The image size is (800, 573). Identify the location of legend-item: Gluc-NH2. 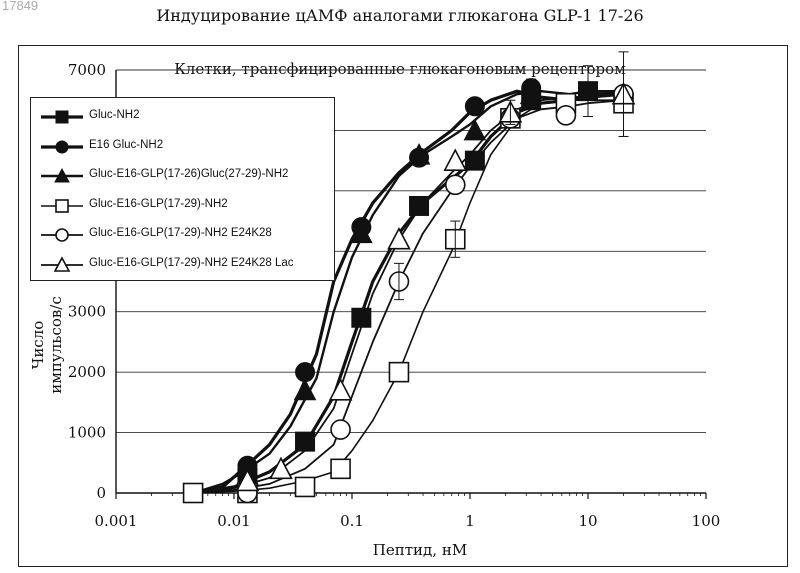
(181, 117).